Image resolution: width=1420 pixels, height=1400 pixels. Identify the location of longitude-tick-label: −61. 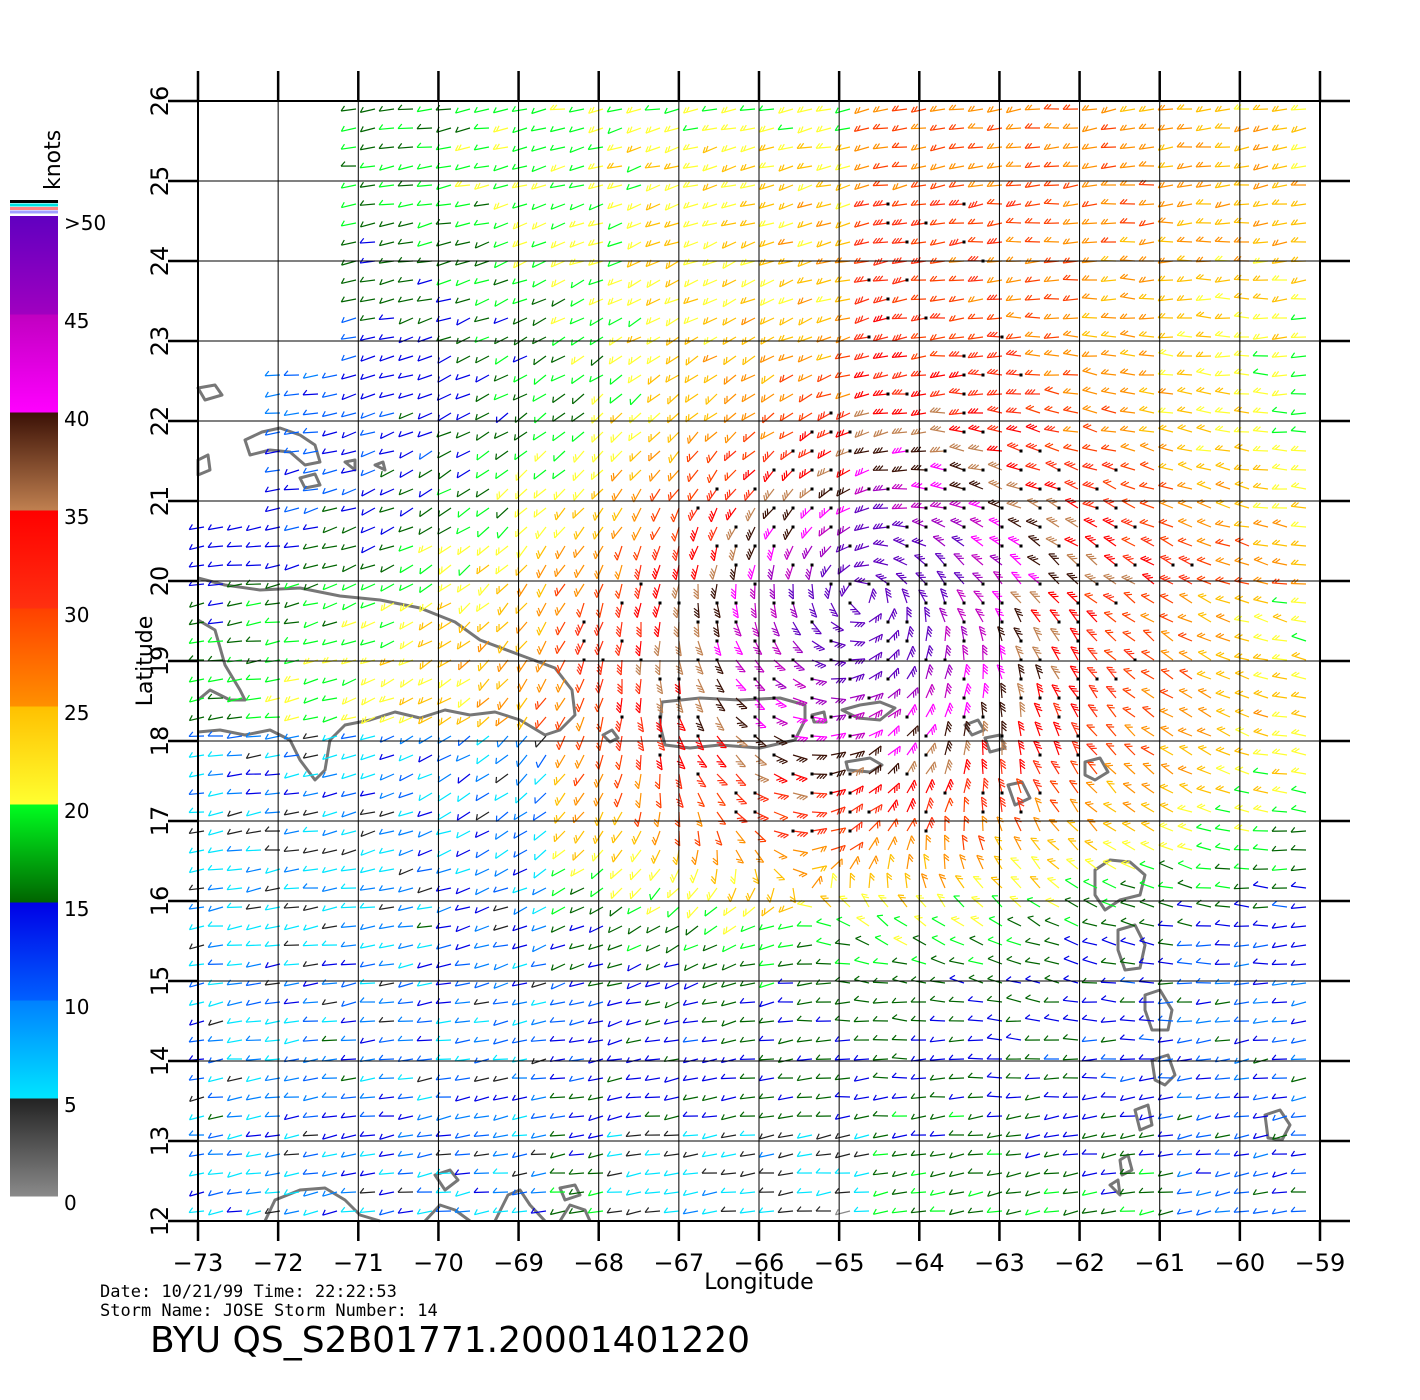
(1159, 1263).